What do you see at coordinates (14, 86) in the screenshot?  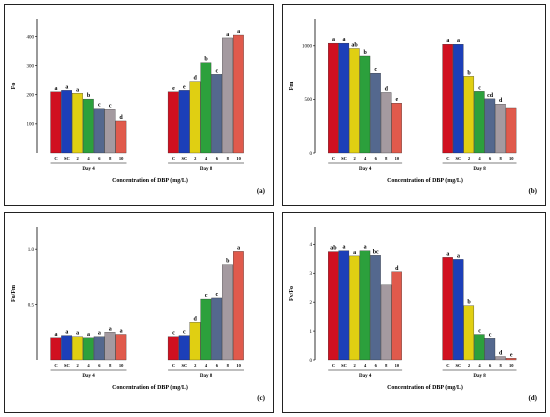 I see `y-axis-label: Fo` at bounding box center [14, 86].